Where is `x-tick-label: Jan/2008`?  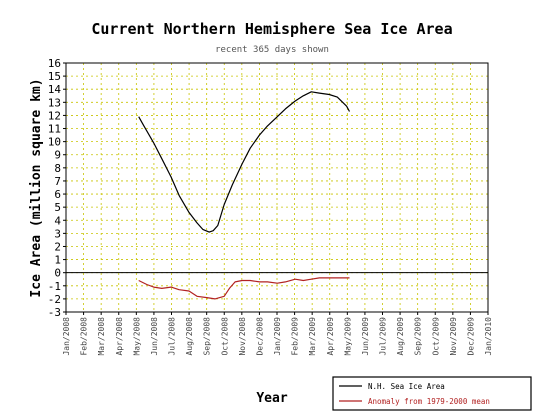
x-tick-label: Jan/2008 is located at coordinates (66, 336).